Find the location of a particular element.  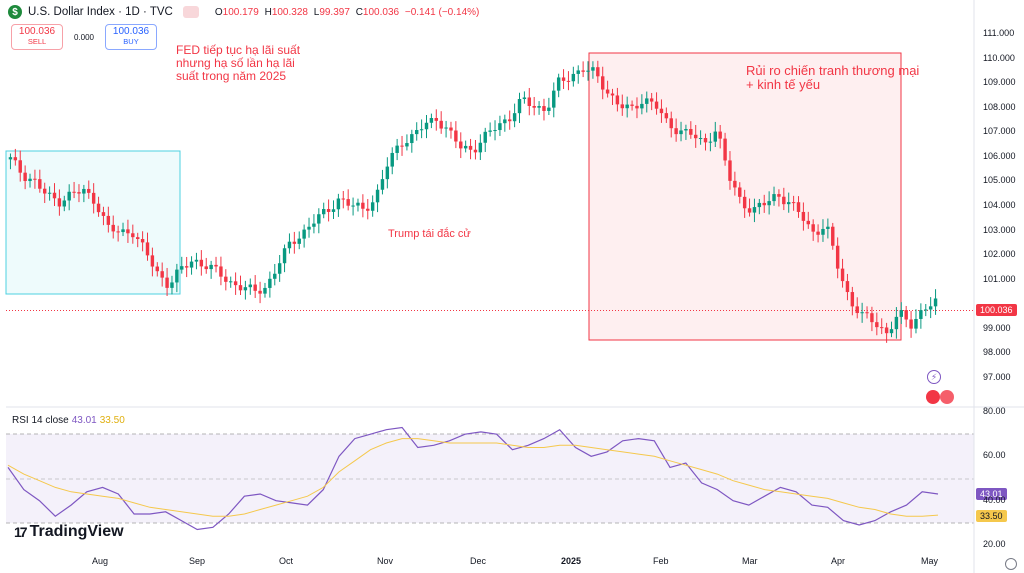

rsi-value-tag: 43.01 is located at coordinates (991, 494).